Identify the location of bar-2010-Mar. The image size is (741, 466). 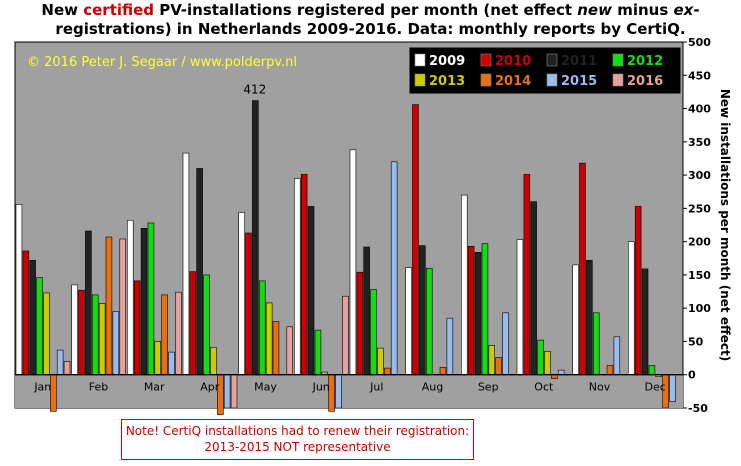
(137, 327).